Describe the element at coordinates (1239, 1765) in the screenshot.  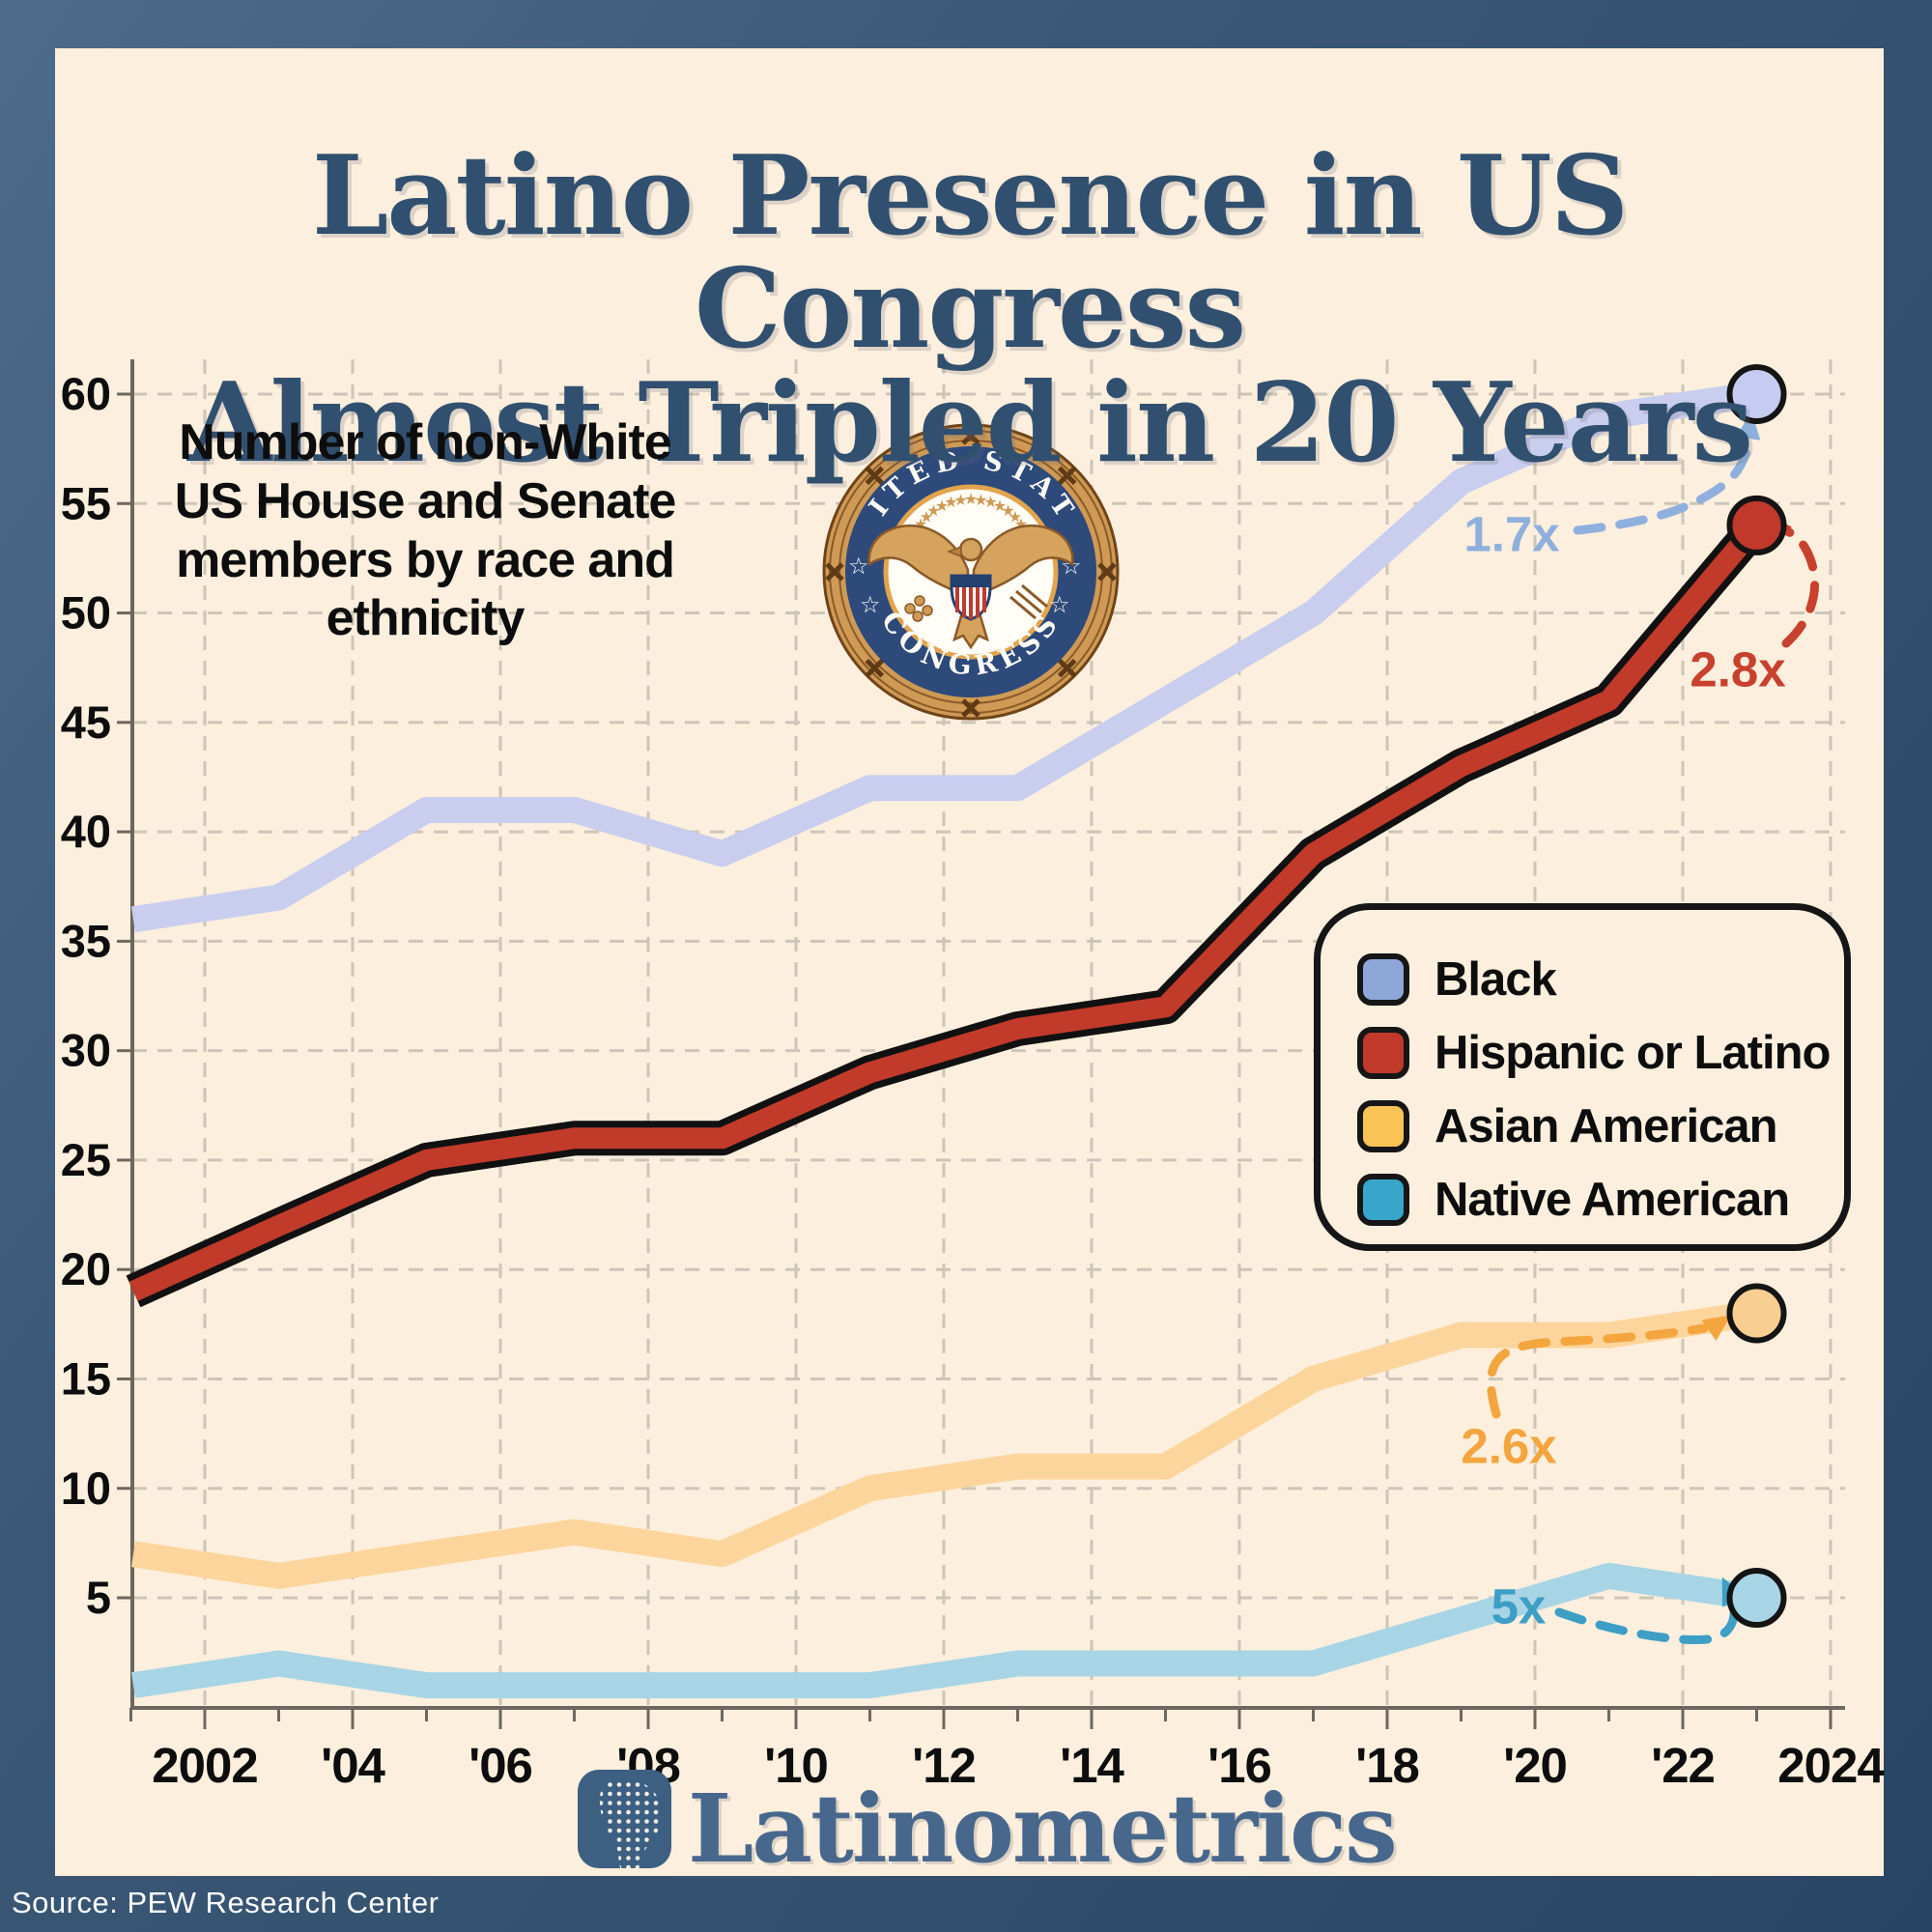
I see `svg-text: '16` at that location.